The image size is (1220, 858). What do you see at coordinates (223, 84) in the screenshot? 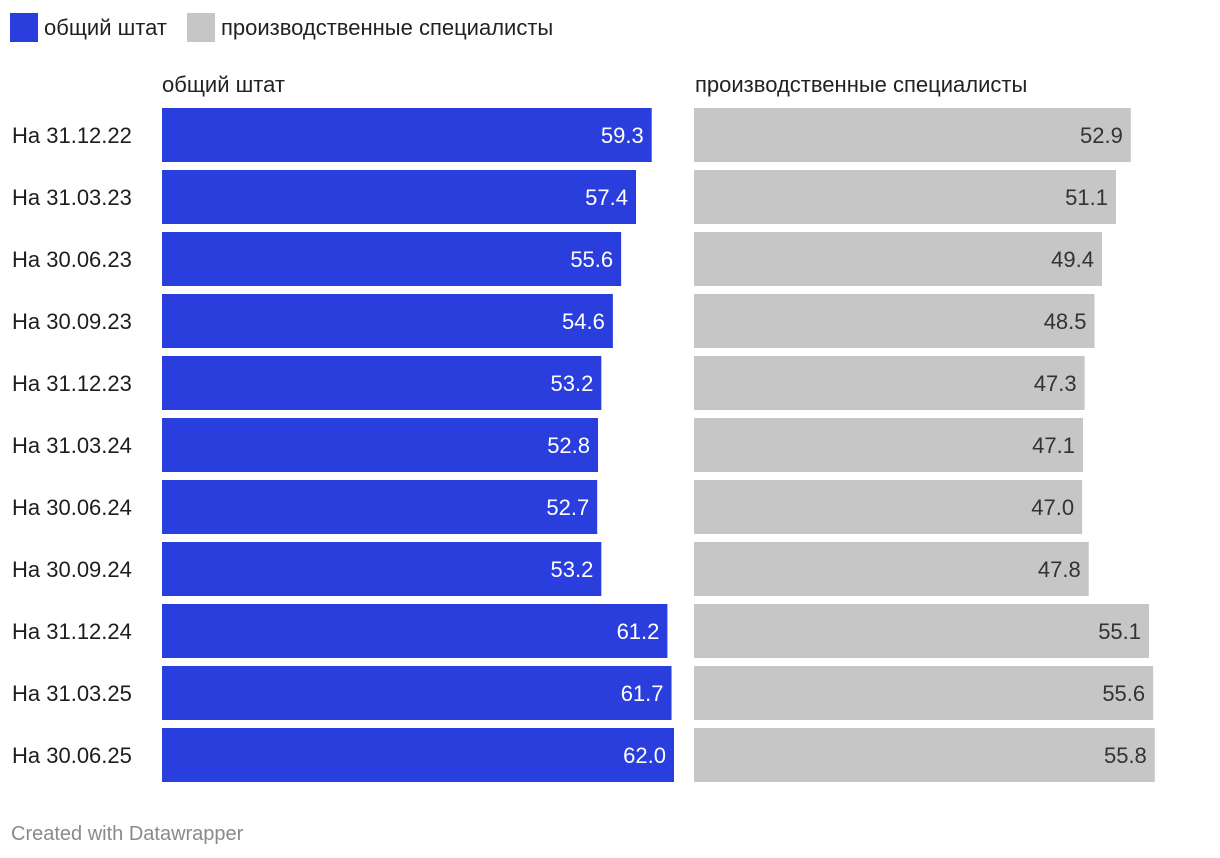
I see `panel-title-total-staff: общий штат` at bounding box center [223, 84].